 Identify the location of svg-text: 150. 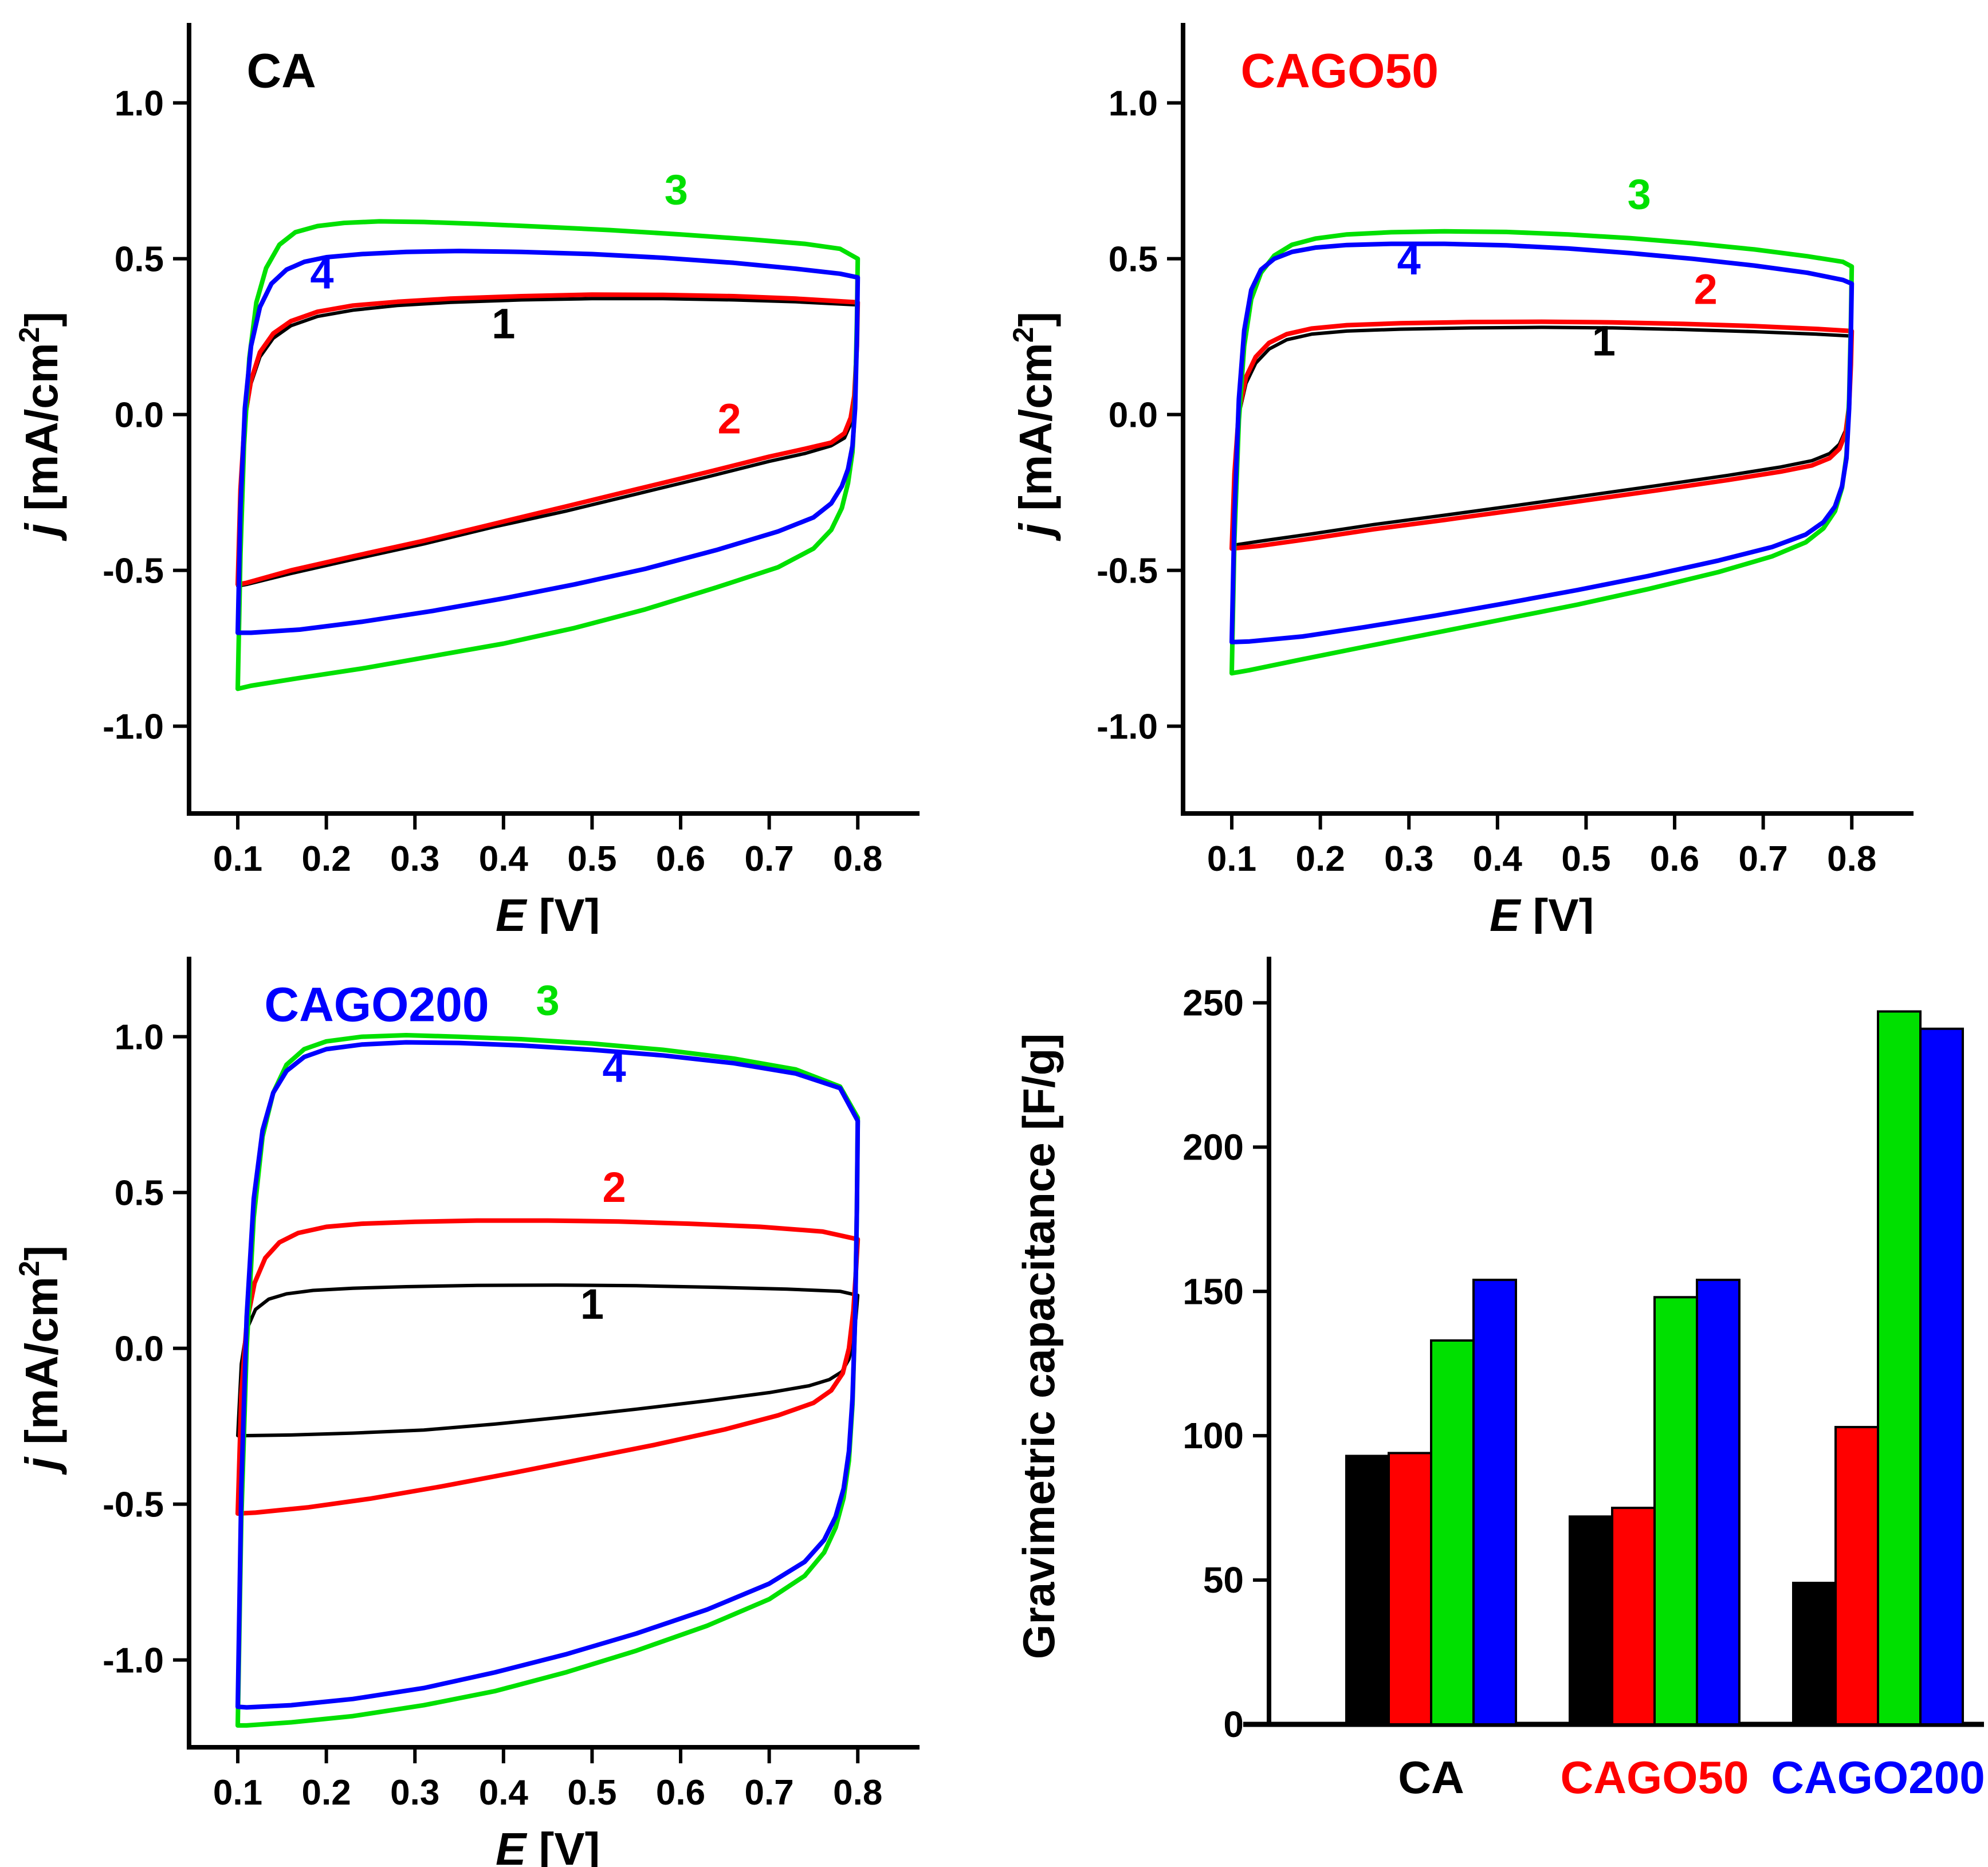
(1213, 1291).